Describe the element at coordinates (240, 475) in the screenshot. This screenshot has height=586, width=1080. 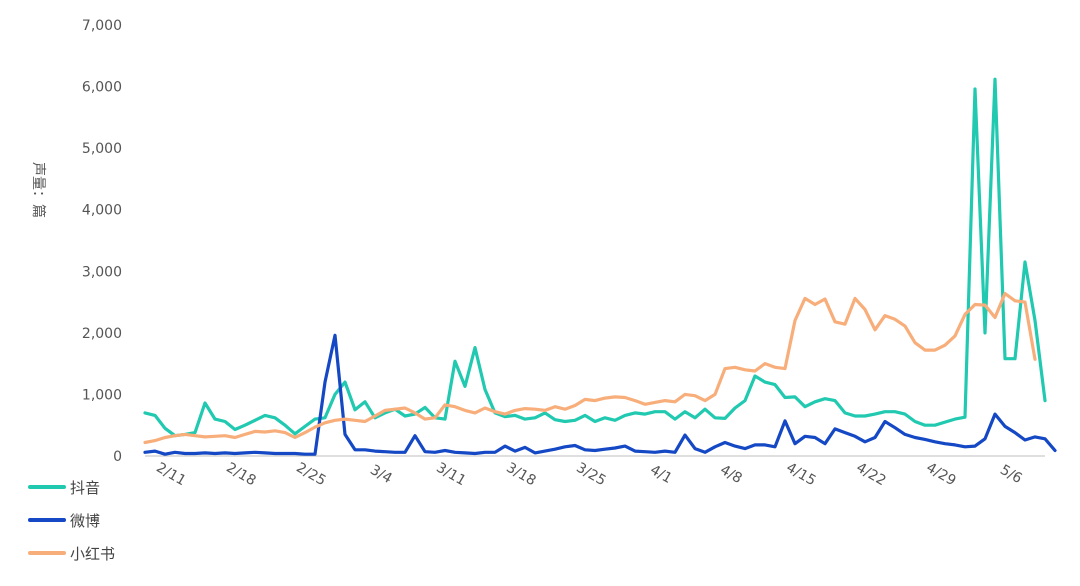
I see `x-tick-label: 2/18` at that location.